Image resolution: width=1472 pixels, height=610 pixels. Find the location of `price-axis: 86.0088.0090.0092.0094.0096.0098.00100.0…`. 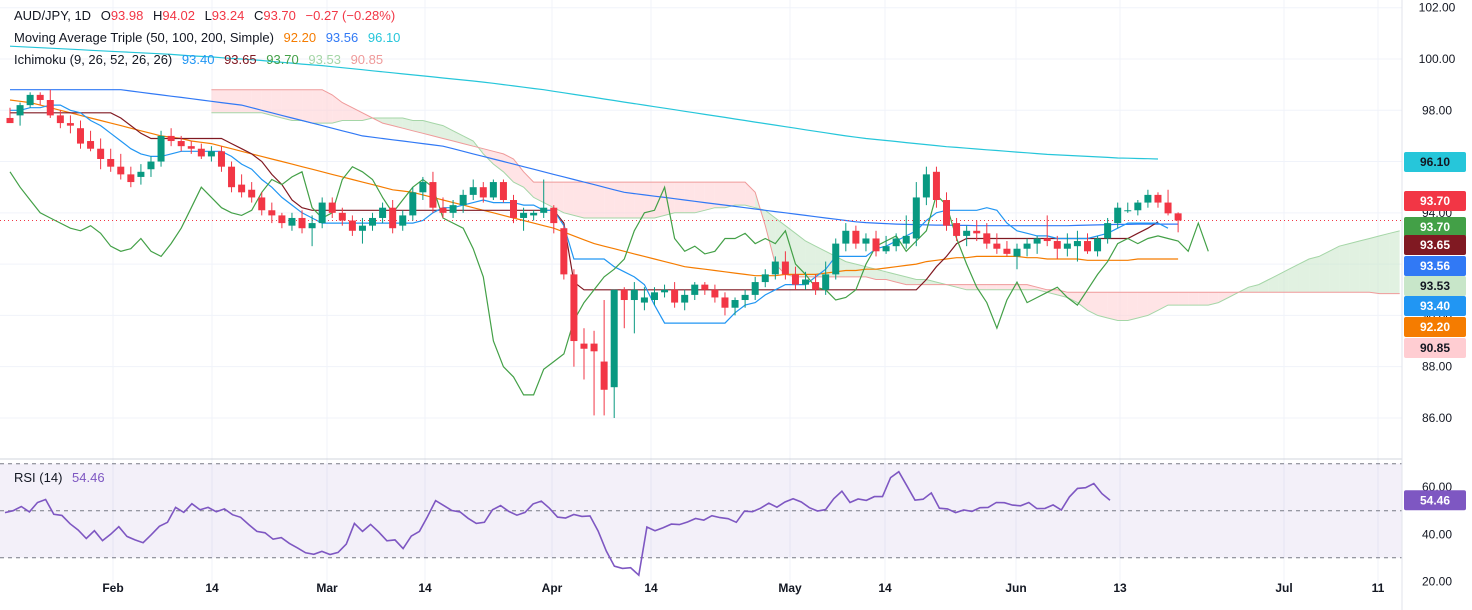

price-axis: 86.0088.0090.0092.0094.0096.0098.00100.0… is located at coordinates (1437, 213).